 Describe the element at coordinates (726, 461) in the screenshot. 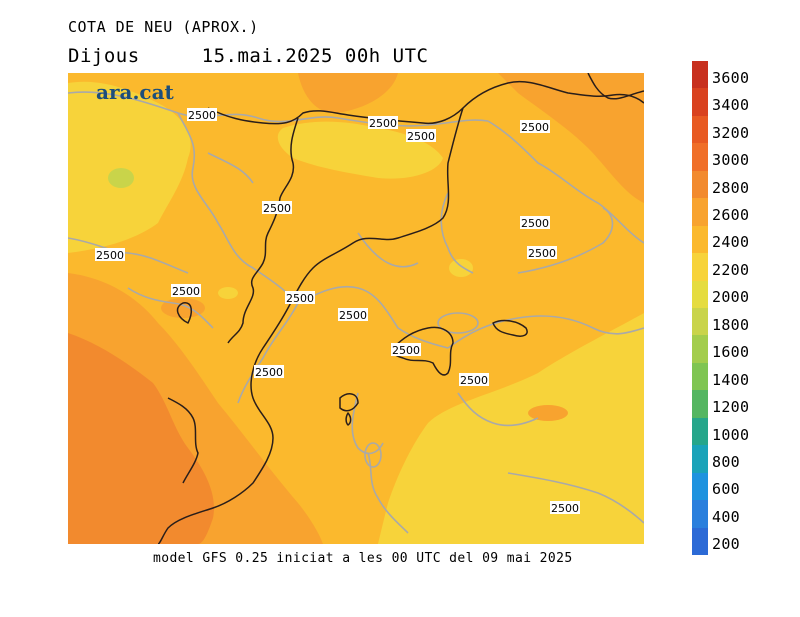

I see `legend-tick-label: 800` at that location.